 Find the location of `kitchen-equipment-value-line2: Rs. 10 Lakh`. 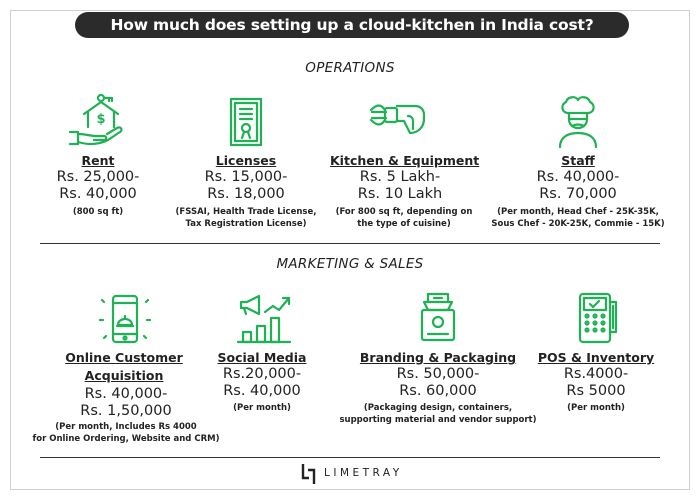

kitchen-equipment-value-line2: Rs. 10 Lakh is located at coordinates (400, 194).